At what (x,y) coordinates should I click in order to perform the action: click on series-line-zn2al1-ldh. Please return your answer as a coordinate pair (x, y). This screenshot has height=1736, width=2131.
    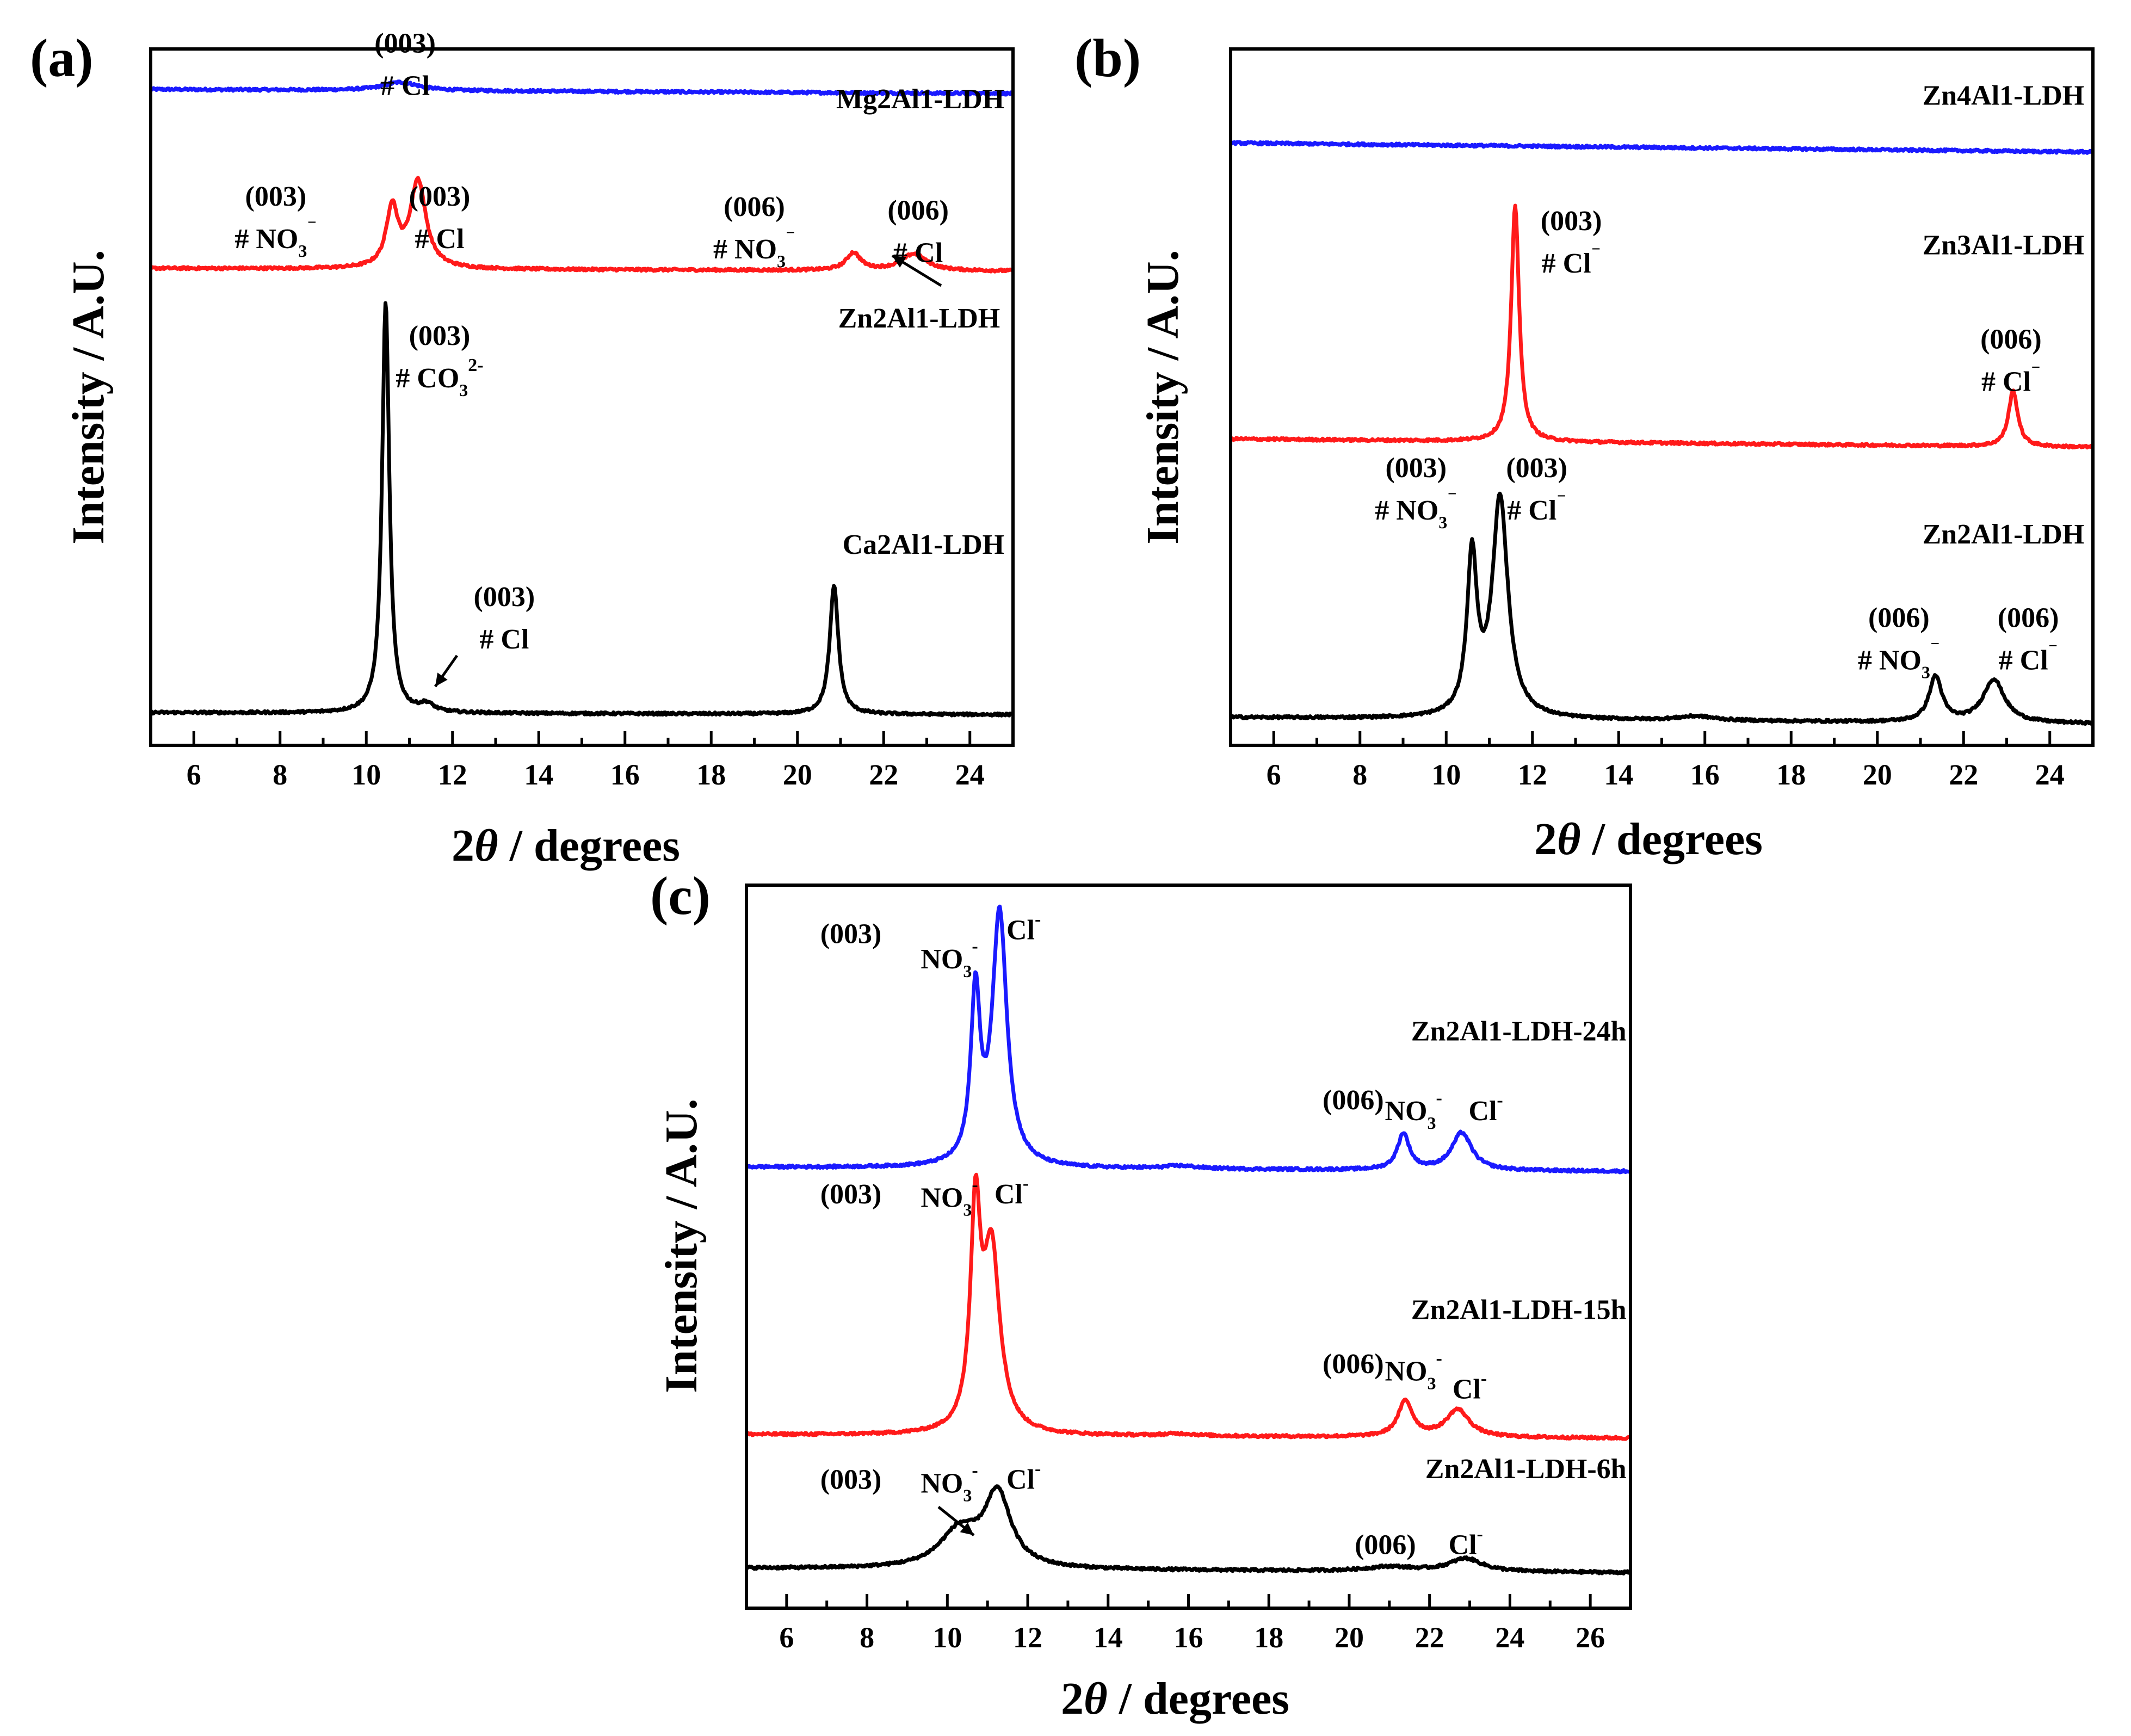
    Looking at the image, I should click on (1662, 608).